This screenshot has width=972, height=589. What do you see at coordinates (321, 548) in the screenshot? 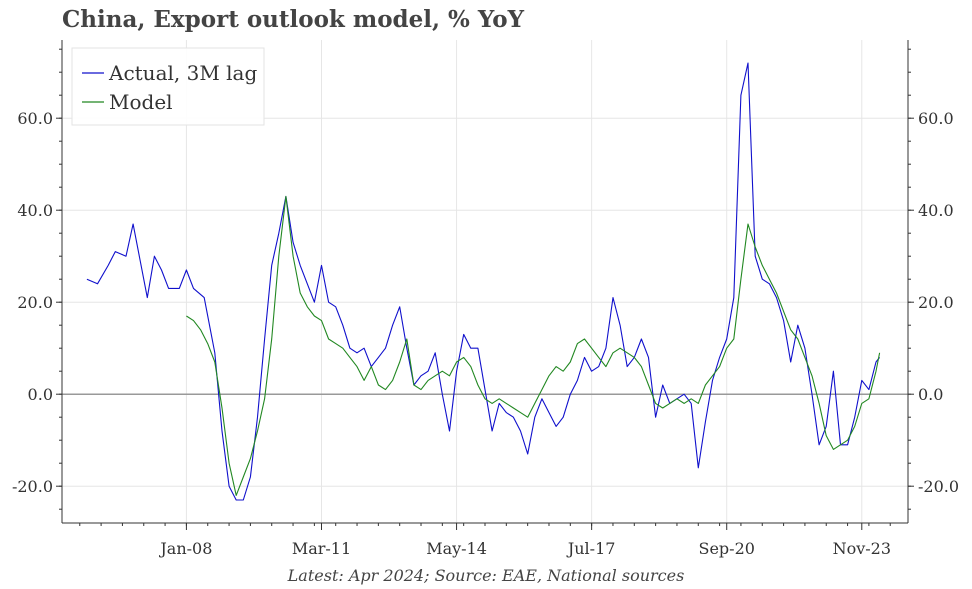
I see `x-tick-label: Mar-11` at bounding box center [321, 548].